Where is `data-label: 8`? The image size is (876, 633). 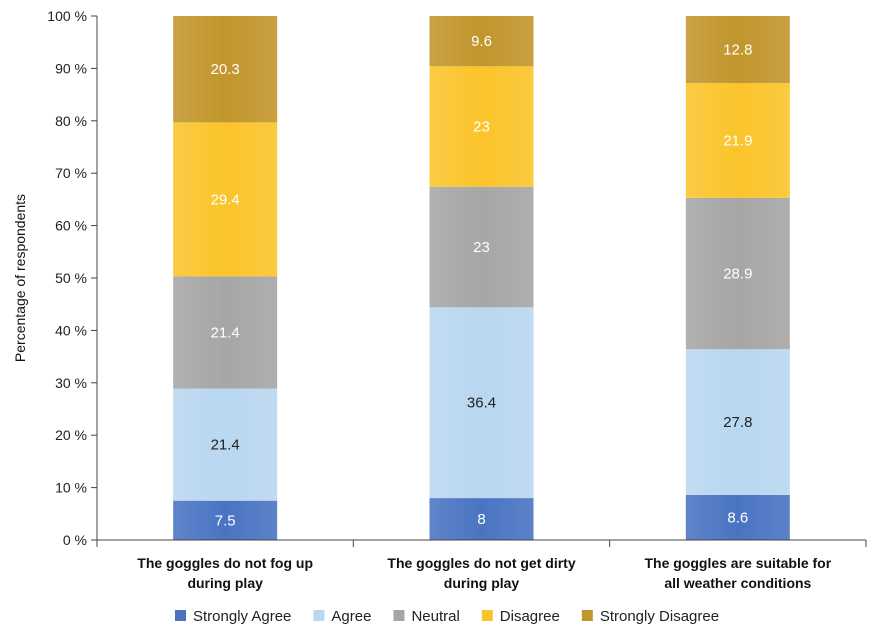 data-label: 8 is located at coordinates (481, 519).